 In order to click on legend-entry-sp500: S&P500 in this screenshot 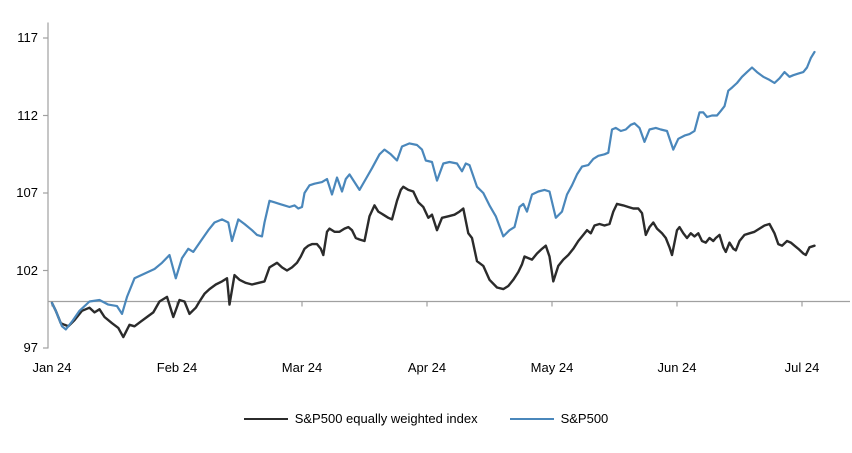, I will do `click(559, 418)`.